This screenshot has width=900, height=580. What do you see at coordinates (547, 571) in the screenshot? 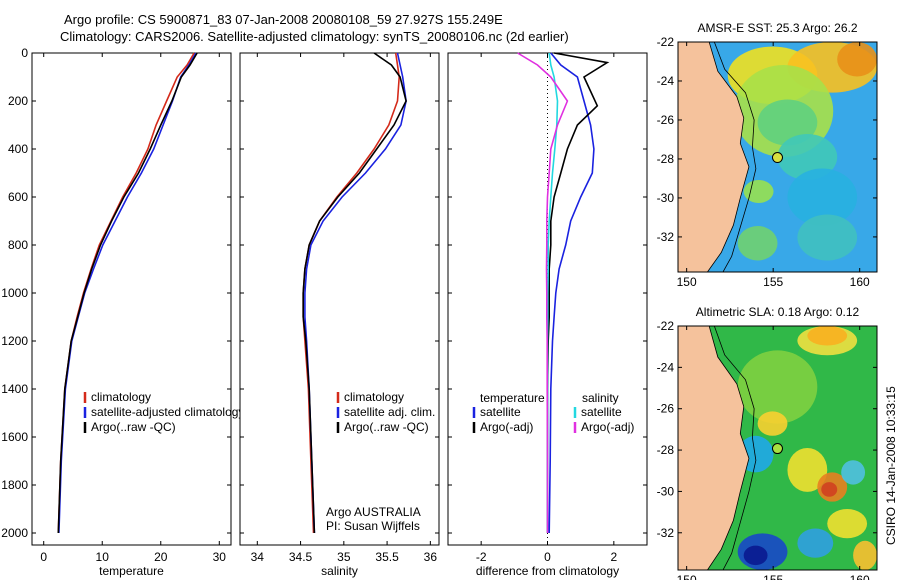
I see `x-axis-label: difference from climatology` at bounding box center [547, 571].